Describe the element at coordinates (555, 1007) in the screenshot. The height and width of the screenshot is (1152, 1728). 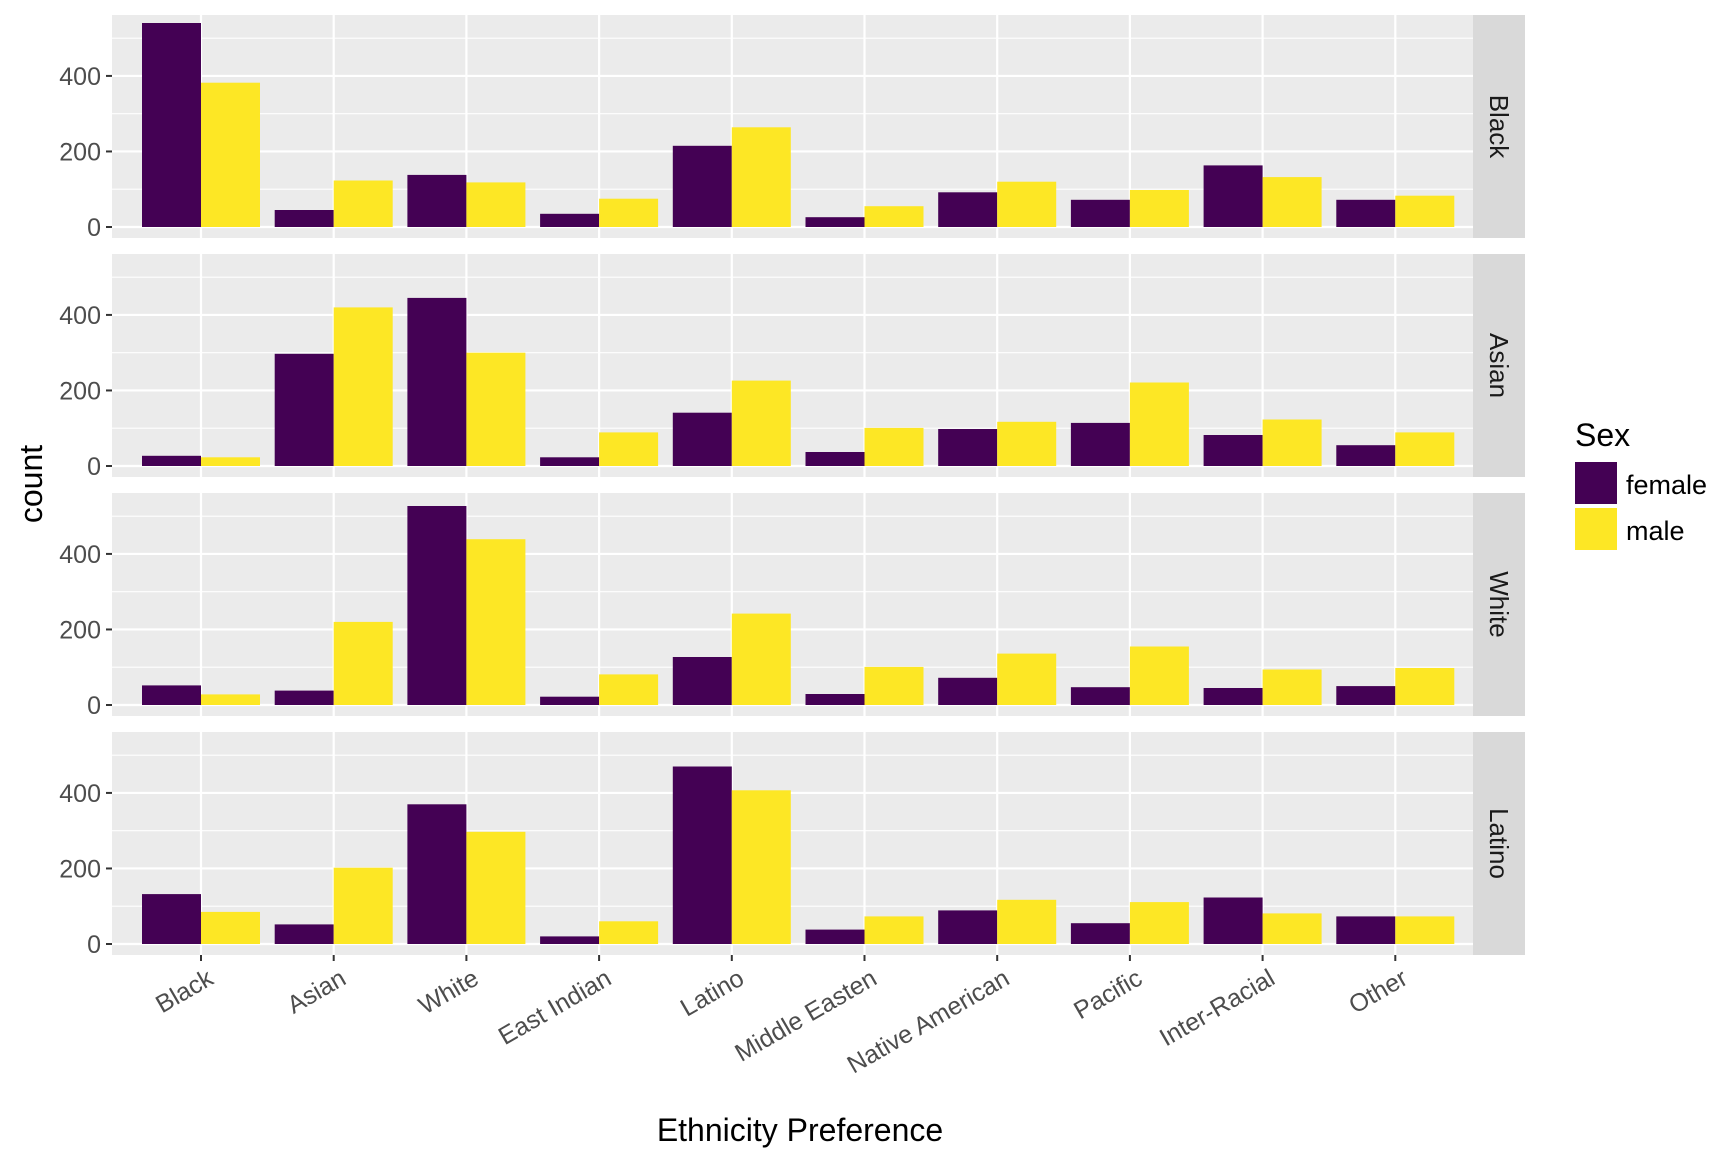
I see `x-tick-label-east-indian: East Indian` at that location.